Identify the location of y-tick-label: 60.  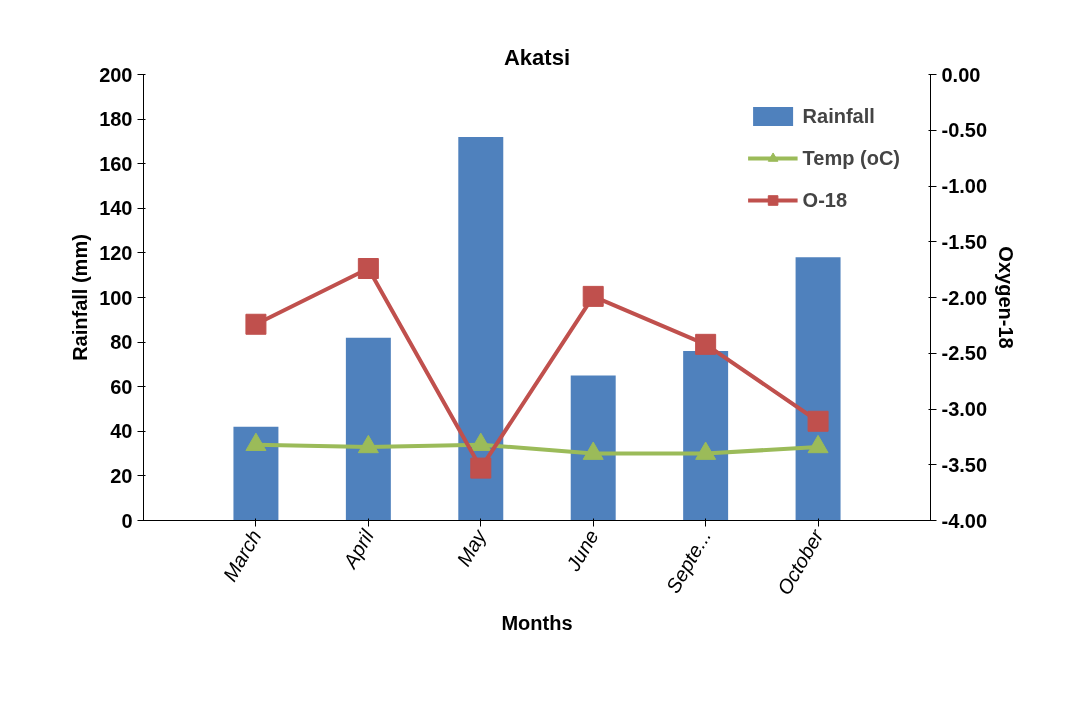
(121, 386).